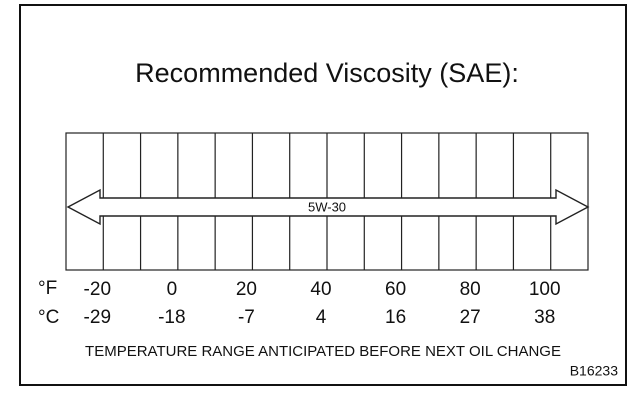 The image size is (638, 402). What do you see at coordinates (470, 317) in the screenshot?
I see `celsius-label: 27` at bounding box center [470, 317].